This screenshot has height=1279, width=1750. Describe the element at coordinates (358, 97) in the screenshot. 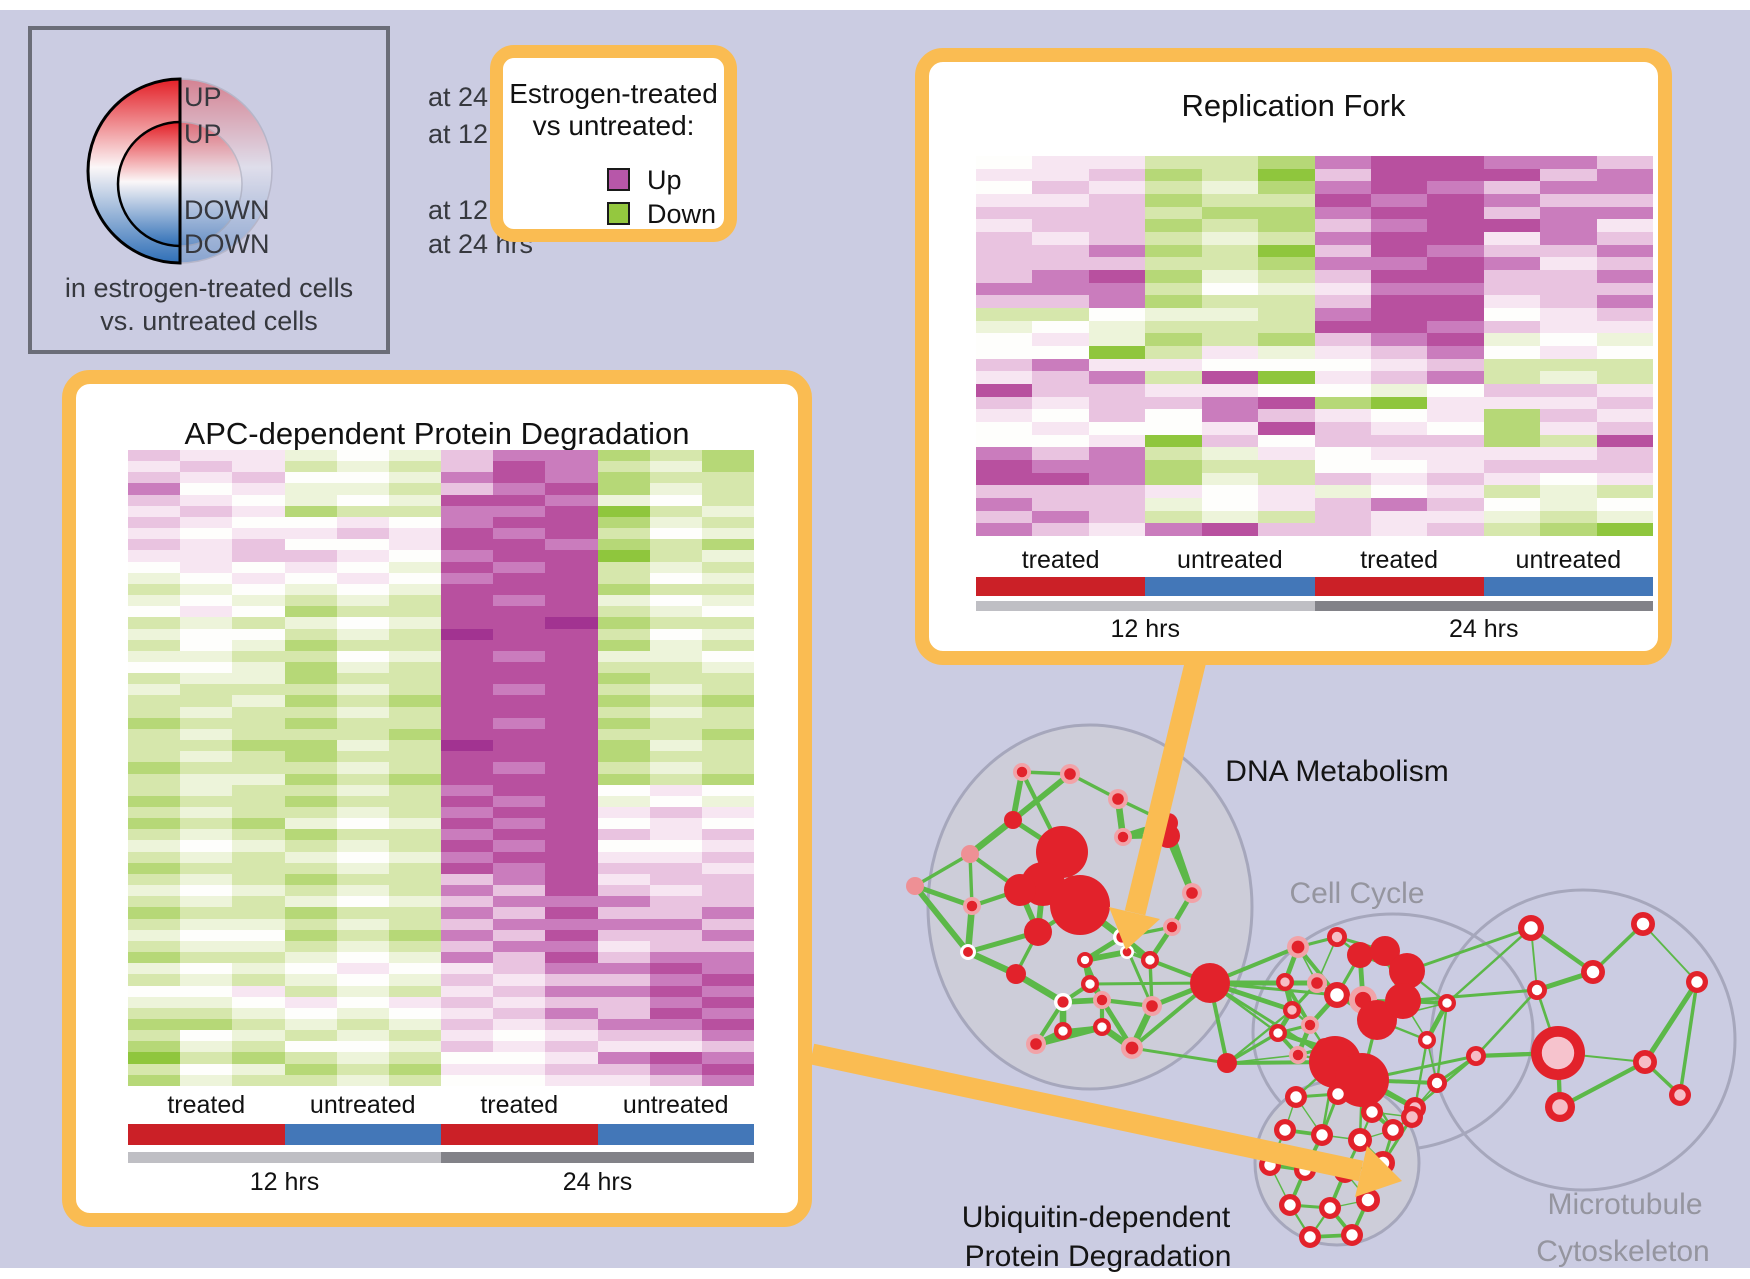

I see `legend-row-up-24: UP at 24 hrs` at that location.